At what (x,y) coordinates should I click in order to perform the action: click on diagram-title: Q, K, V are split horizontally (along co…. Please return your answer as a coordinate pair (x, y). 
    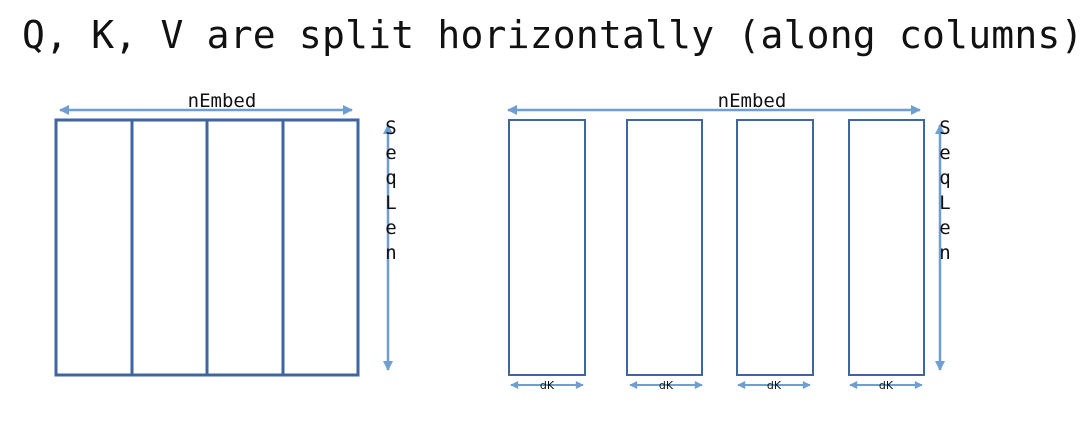
    Looking at the image, I should click on (553, 35).